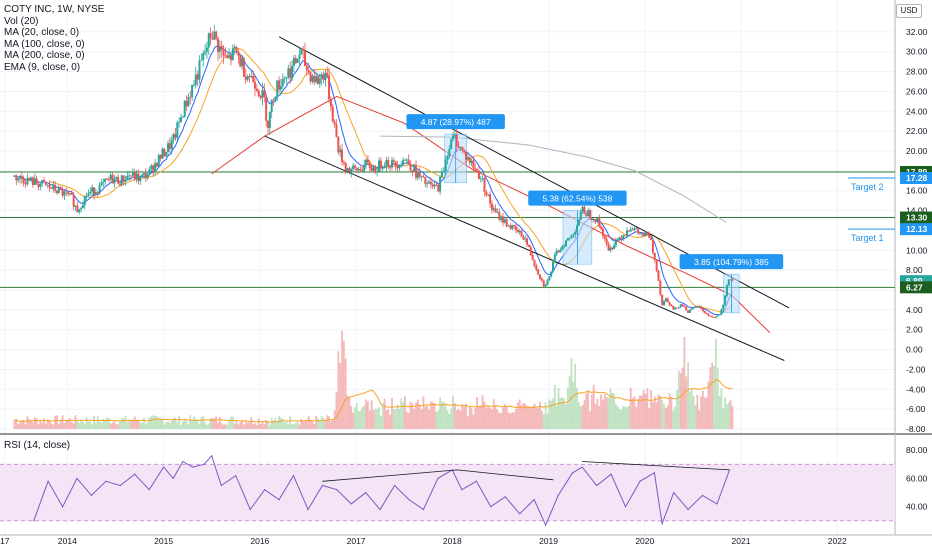 The height and width of the screenshot is (555, 932). I want to click on price-tick-label: 14.00, so click(917, 211).